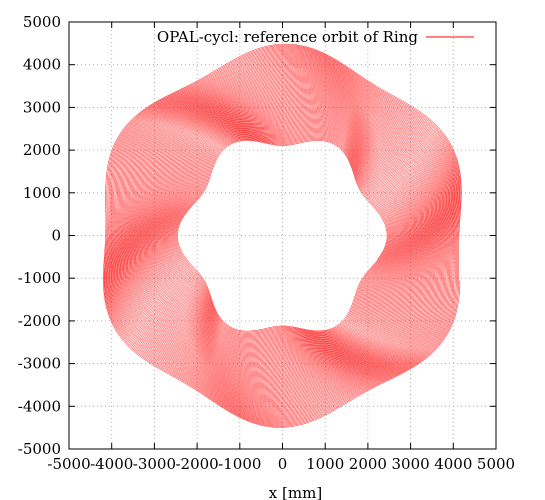 This screenshot has width=545, height=500. What do you see at coordinates (111, 464) in the screenshot?
I see `x-tick-label-1: -4000` at bounding box center [111, 464].